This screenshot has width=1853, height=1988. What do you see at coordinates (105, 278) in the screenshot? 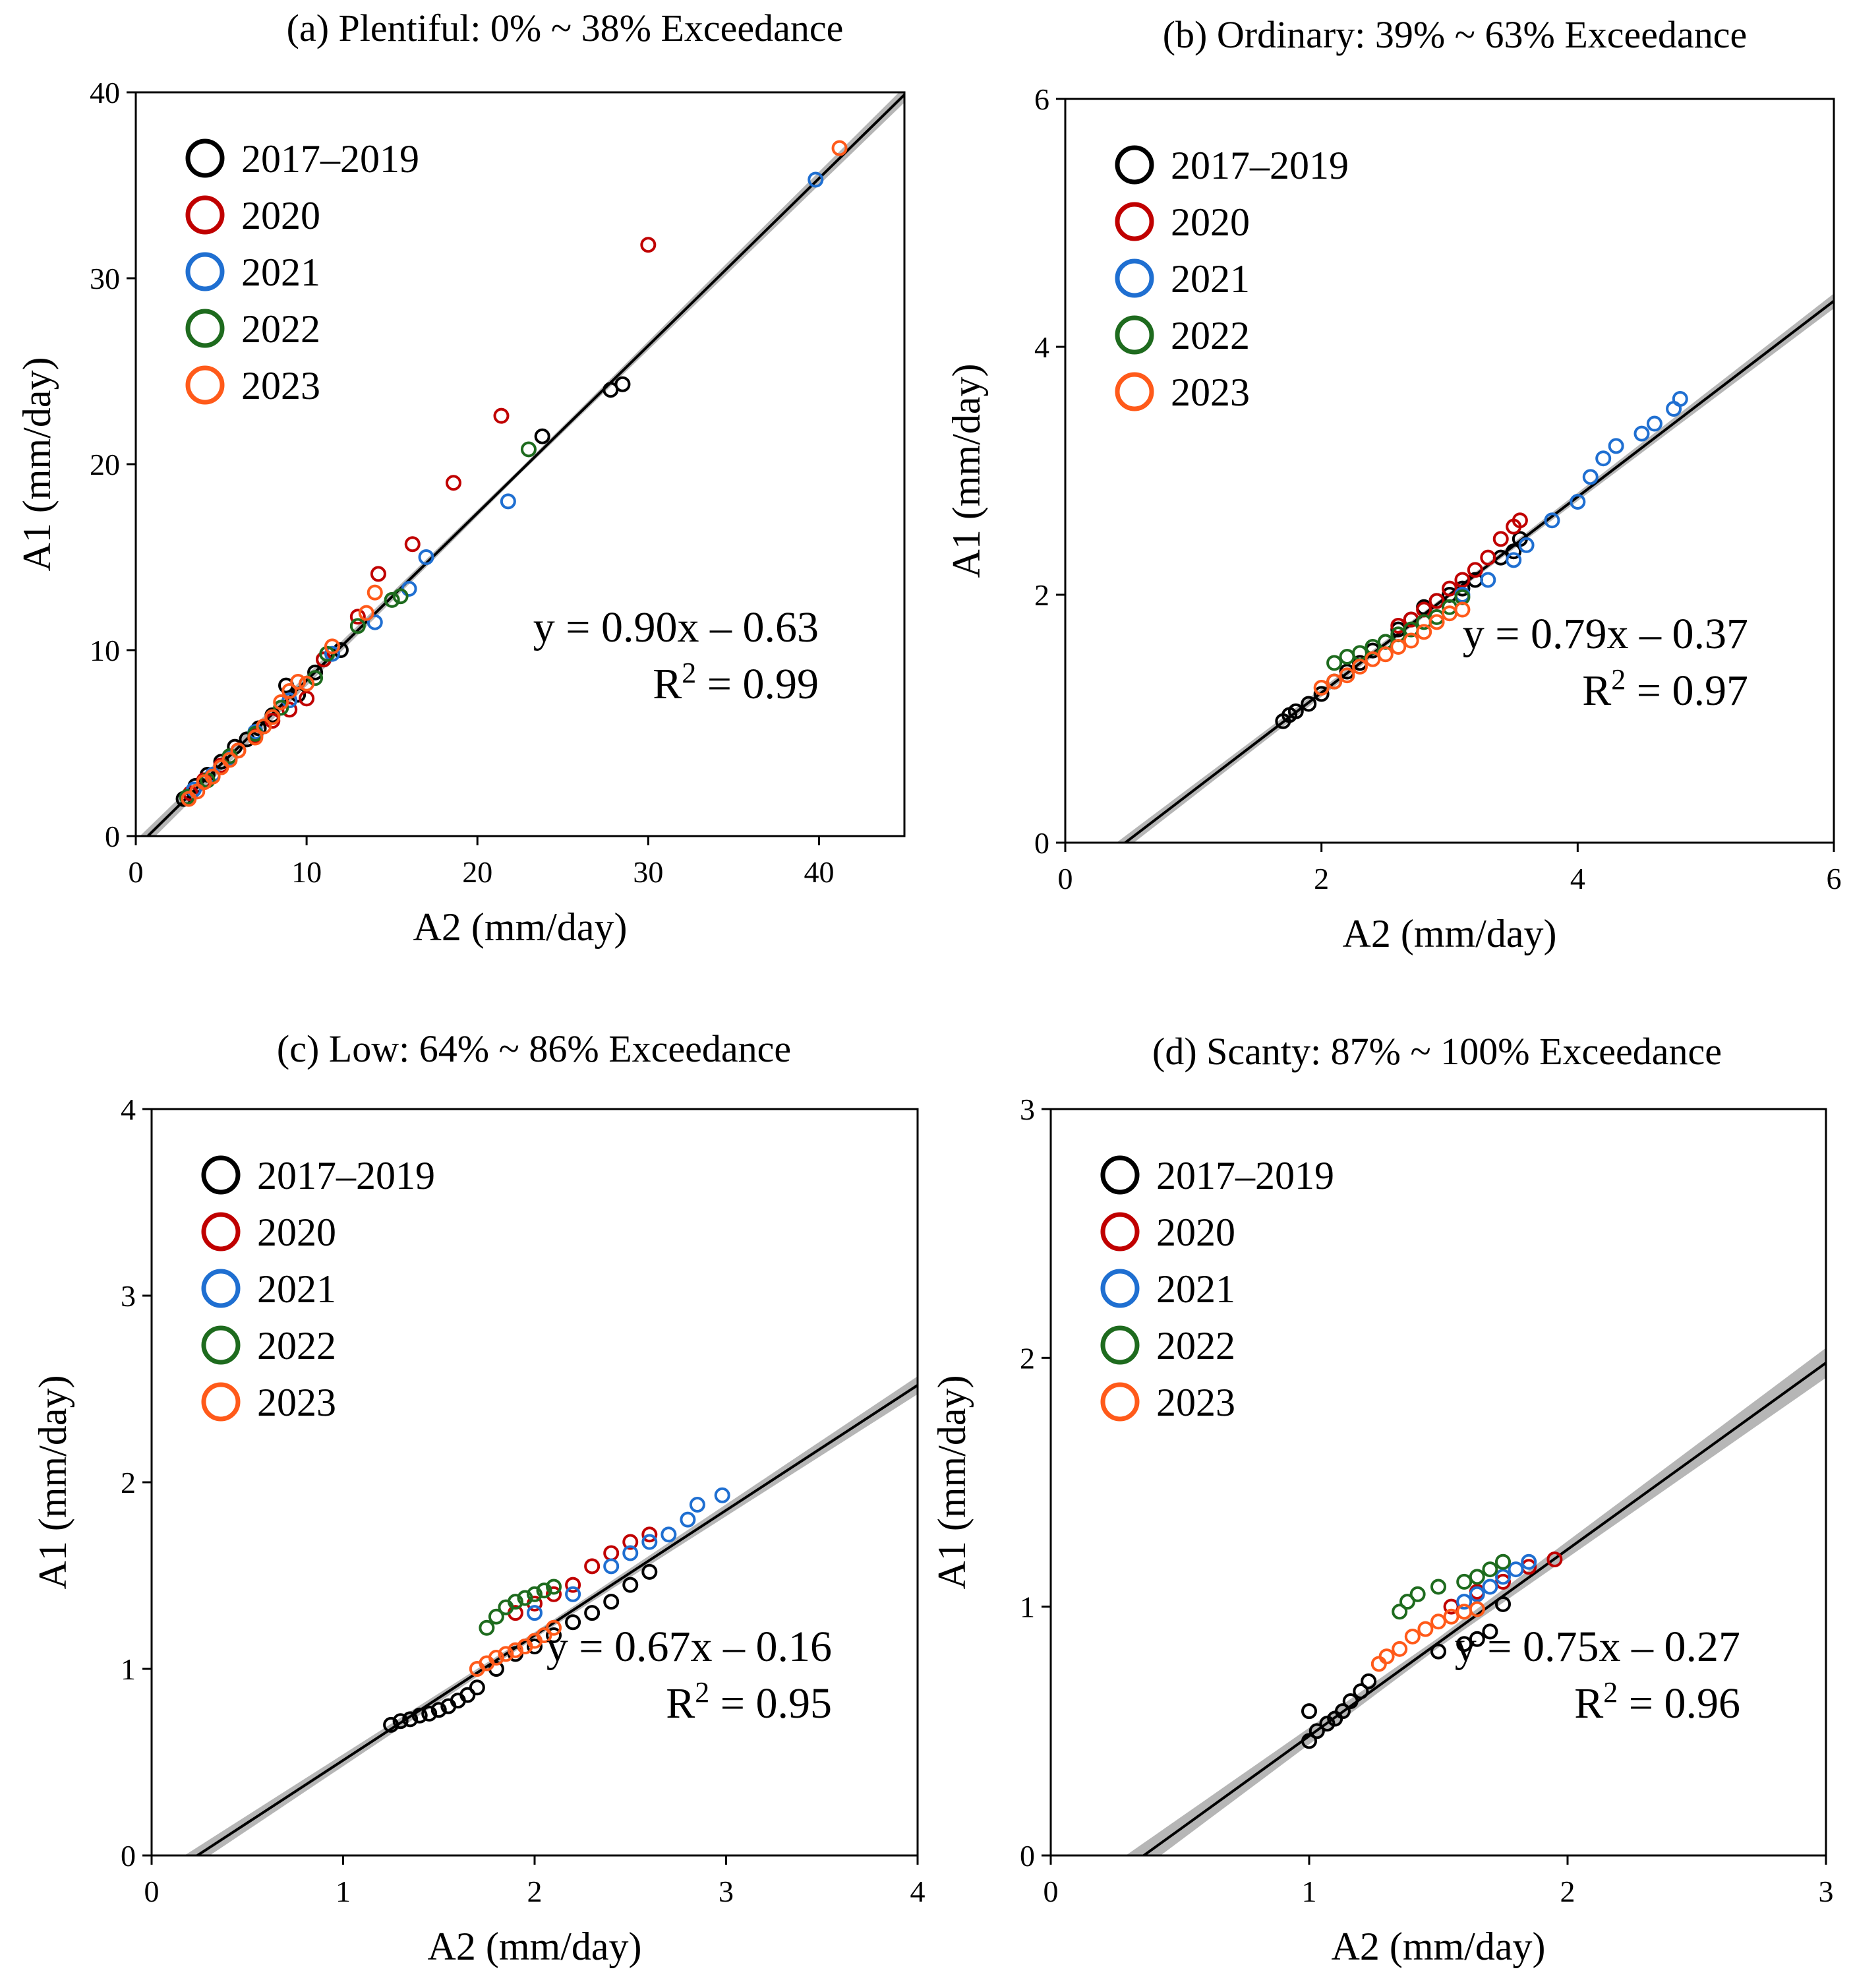
I see `y-tick-label: 30` at bounding box center [105, 278].